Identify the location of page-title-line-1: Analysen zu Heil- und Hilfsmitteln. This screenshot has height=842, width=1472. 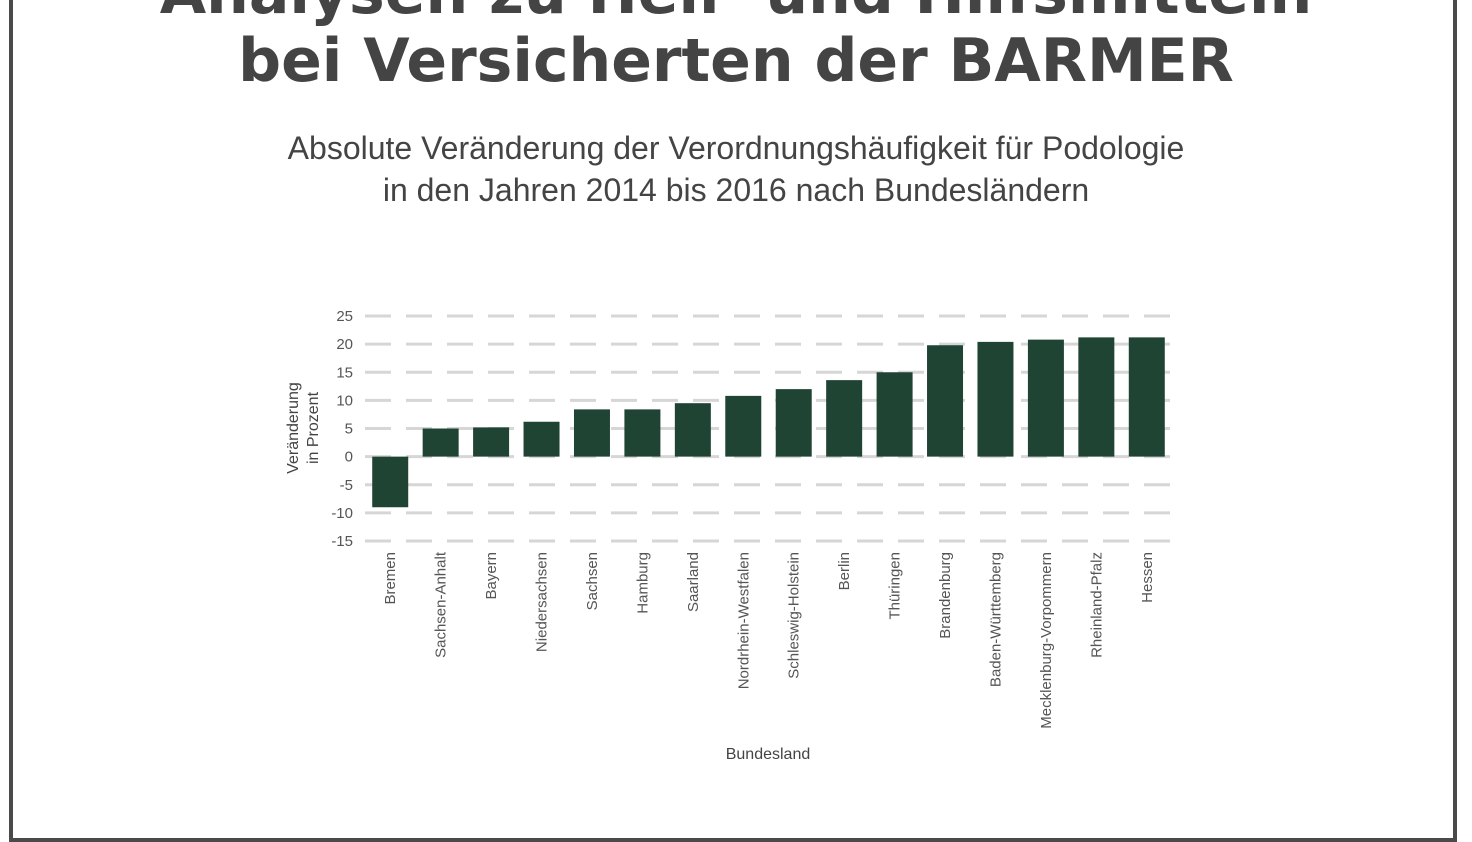
(736, 13).